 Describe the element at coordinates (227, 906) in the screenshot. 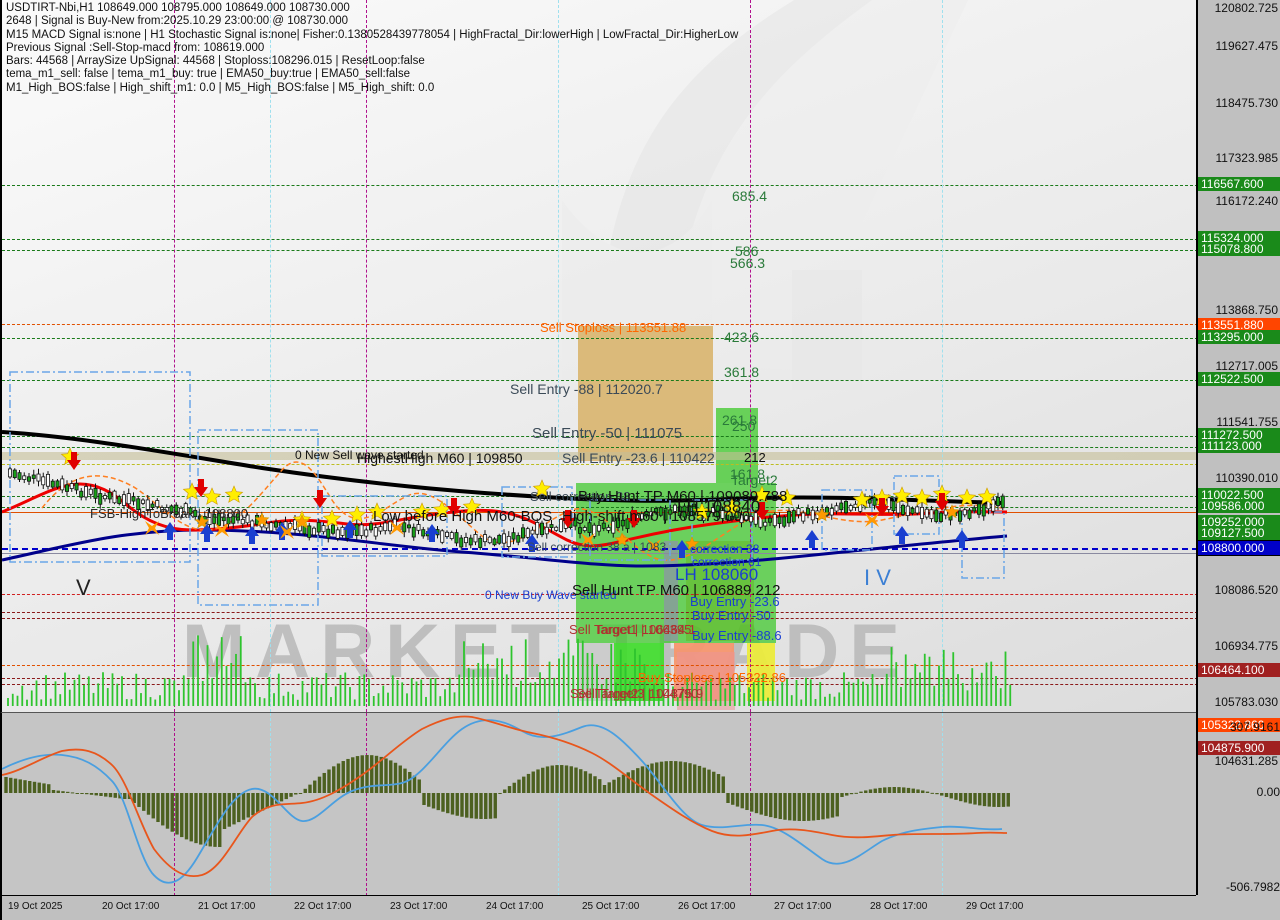

I see `time-tick-label: 21 Oct 17:00` at that location.